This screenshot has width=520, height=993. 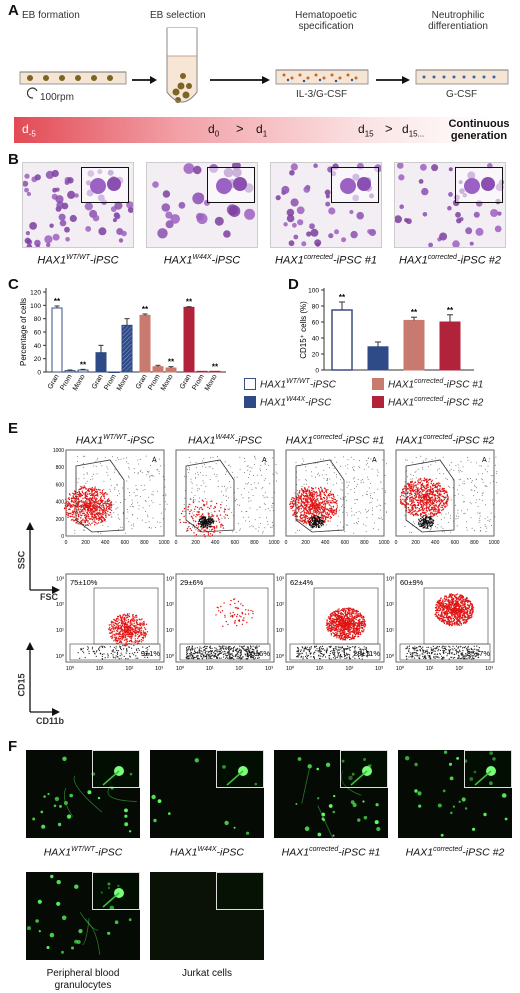 I want to click on bar-hax1-corrected-ipsc-2-prom, so click(x=202, y=371).